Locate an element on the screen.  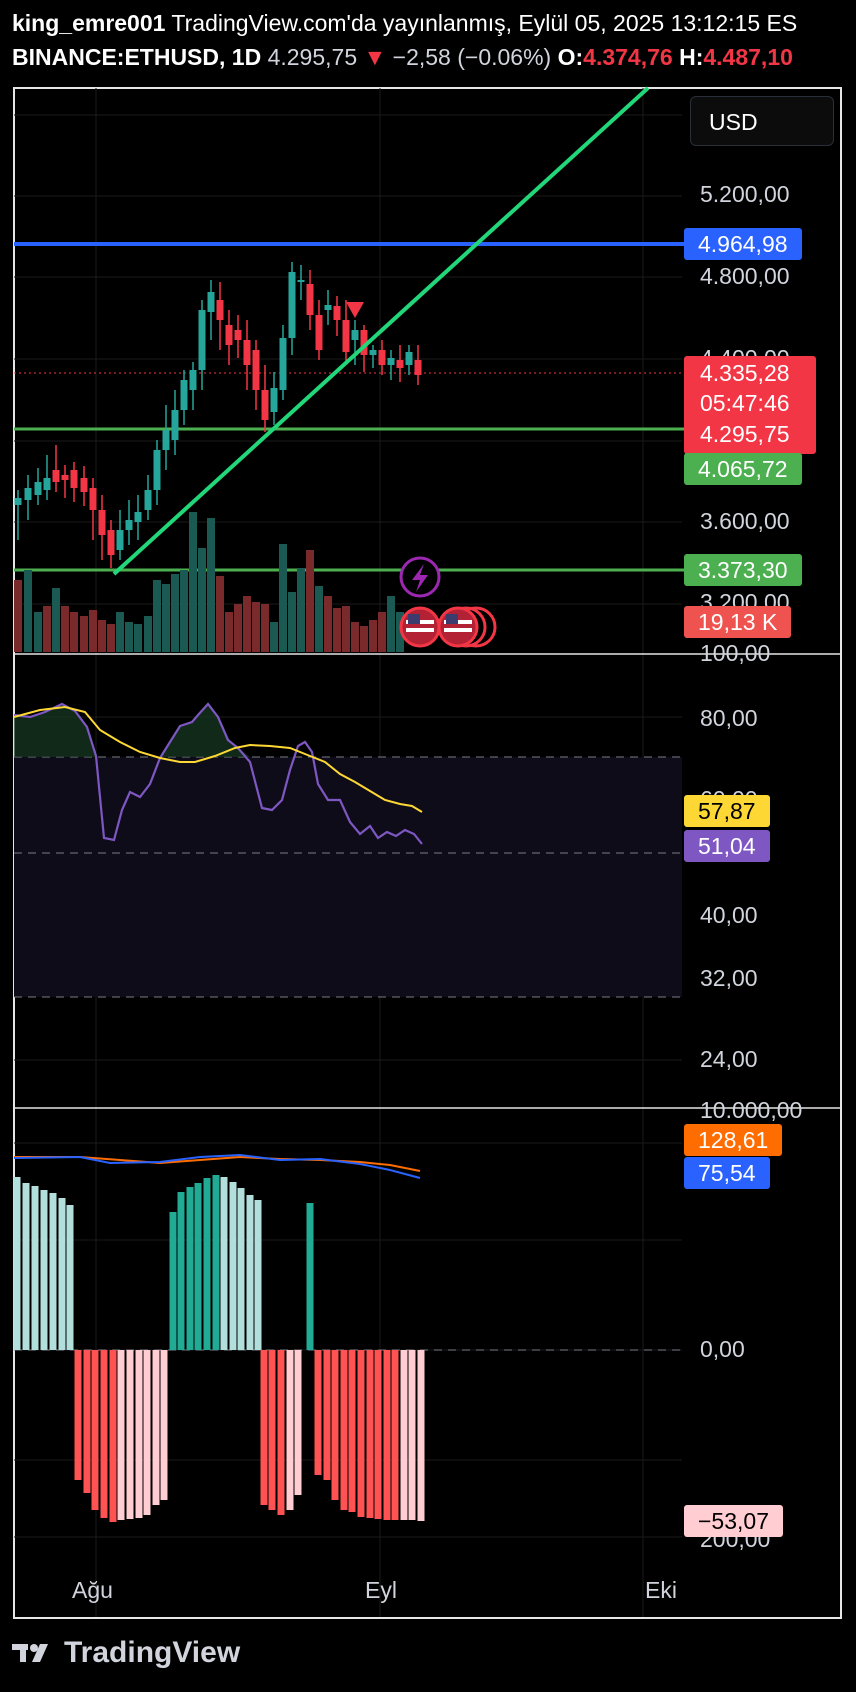
time-axis-label: Eki is located at coordinates (661, 1590).